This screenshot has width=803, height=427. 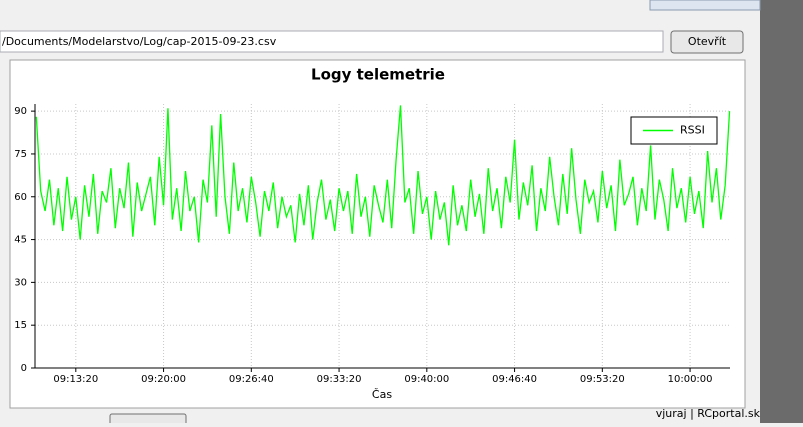 What do you see at coordinates (332, 41) in the screenshot?
I see `path-textbox` at bounding box center [332, 41].